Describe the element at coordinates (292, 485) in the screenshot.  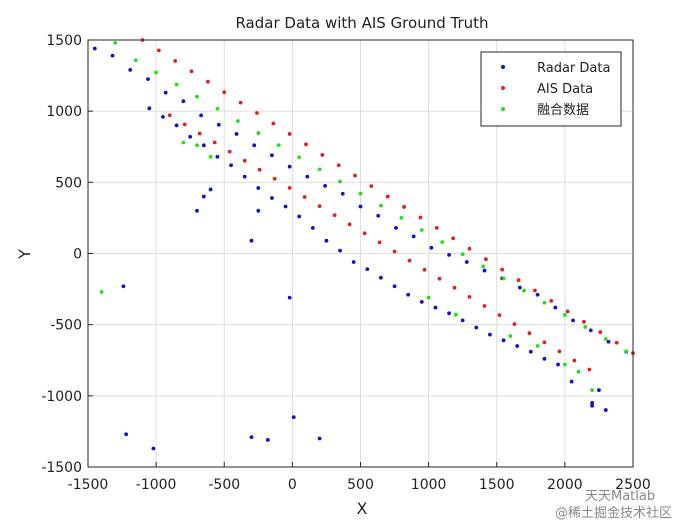
I see `x-tick-label: 0` at that location.